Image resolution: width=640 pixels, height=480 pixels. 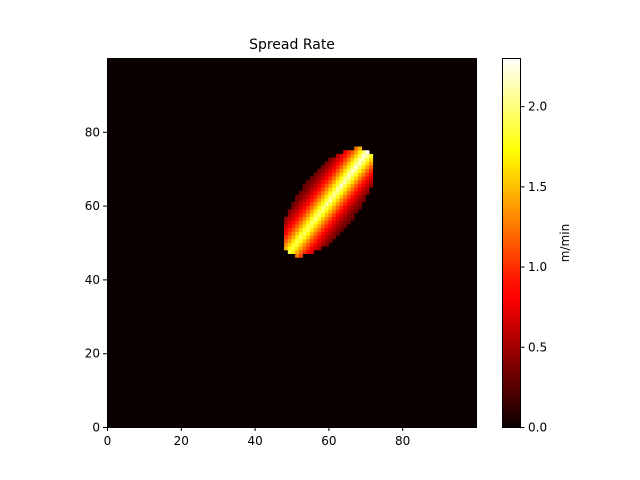 What do you see at coordinates (402, 441) in the screenshot?
I see `x-tick-label: 80` at bounding box center [402, 441].